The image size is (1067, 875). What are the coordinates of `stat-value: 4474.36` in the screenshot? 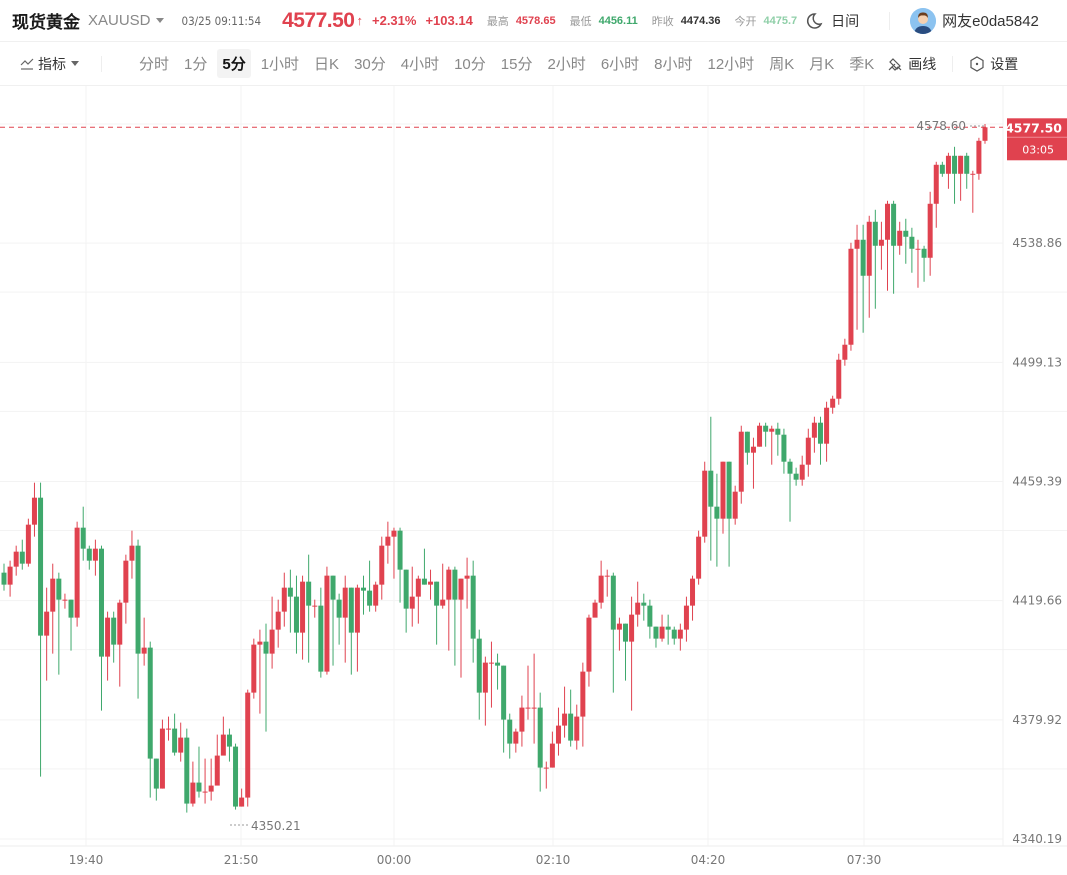 It's located at (700, 20).